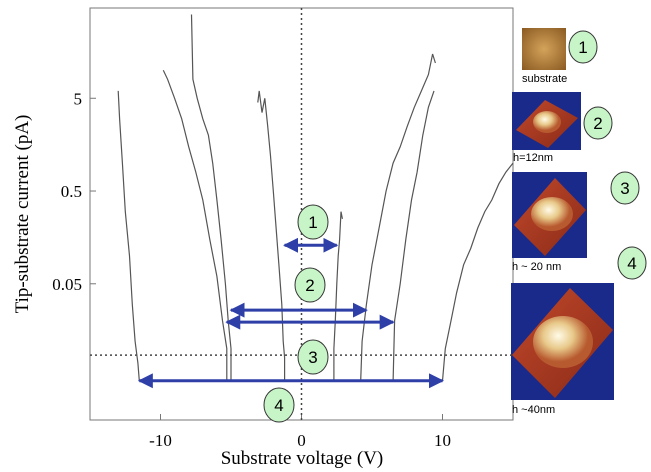 The image size is (651, 472). I want to click on y-tick-label: 0.5, so click(71, 191).